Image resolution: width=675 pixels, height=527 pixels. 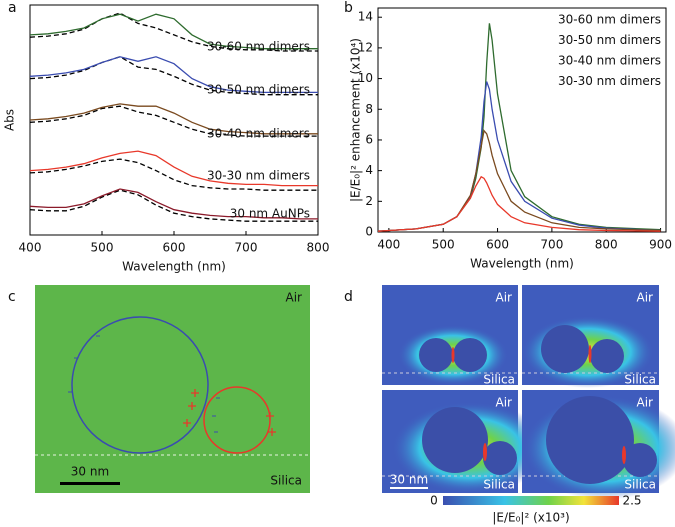 What do you see at coordinates (609, 40) in the screenshot?
I see `legend-entry: 30-50 nm dimers` at bounding box center [609, 40].